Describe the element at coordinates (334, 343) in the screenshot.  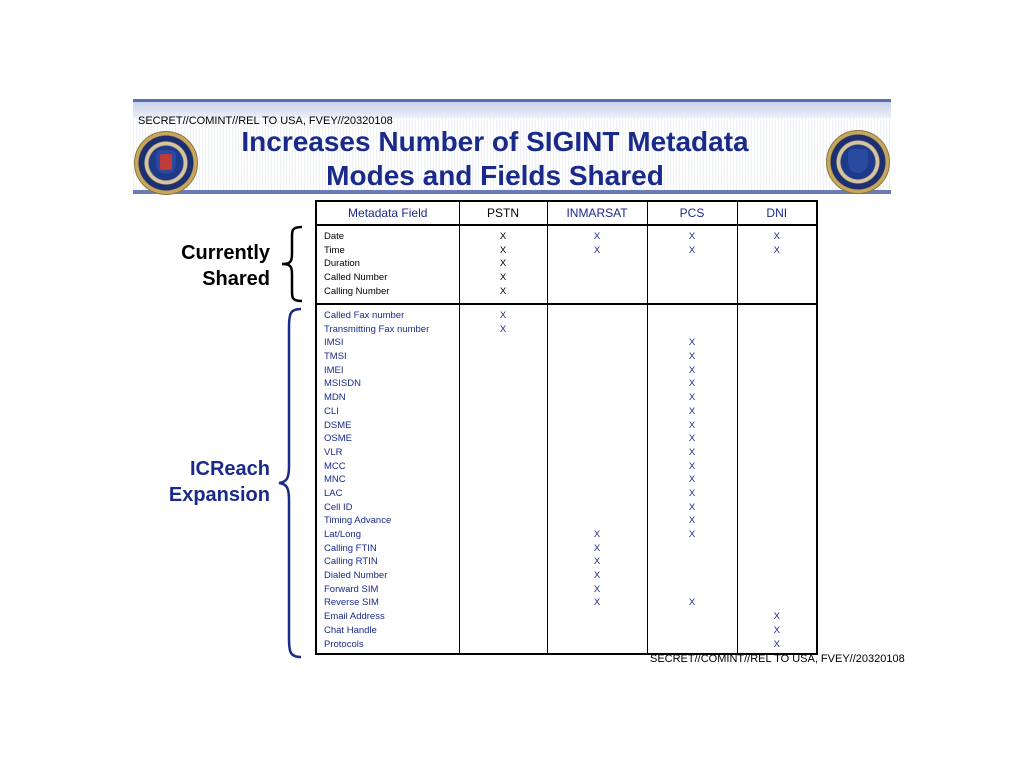
I see `field-name-cell: IMSI` at that location.